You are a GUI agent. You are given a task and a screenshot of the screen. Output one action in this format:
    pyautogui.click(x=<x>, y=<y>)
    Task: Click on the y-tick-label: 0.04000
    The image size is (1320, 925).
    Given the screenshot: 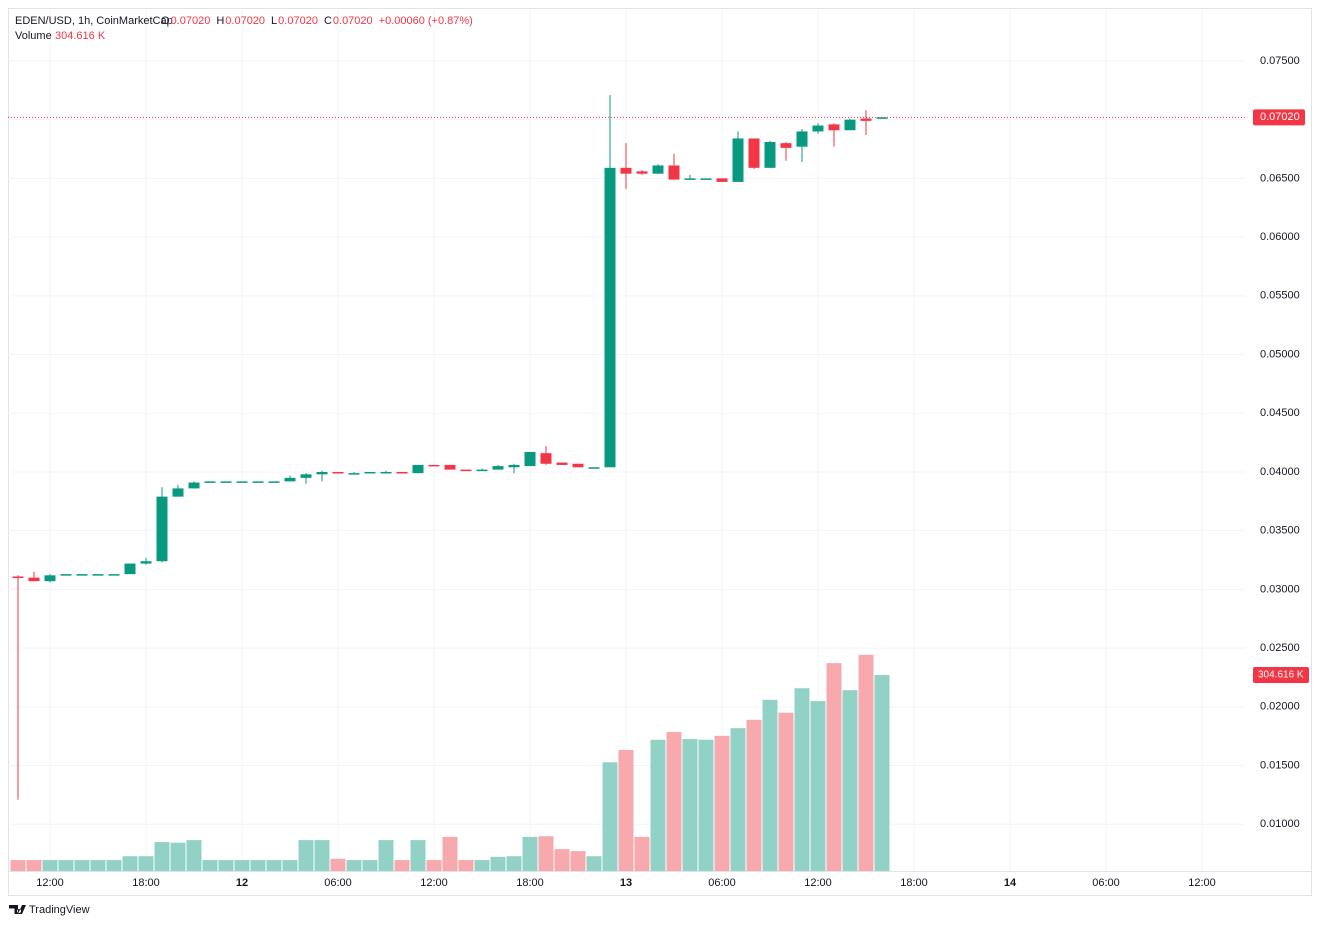 What is the action you would take?
    pyautogui.click(x=1280, y=472)
    